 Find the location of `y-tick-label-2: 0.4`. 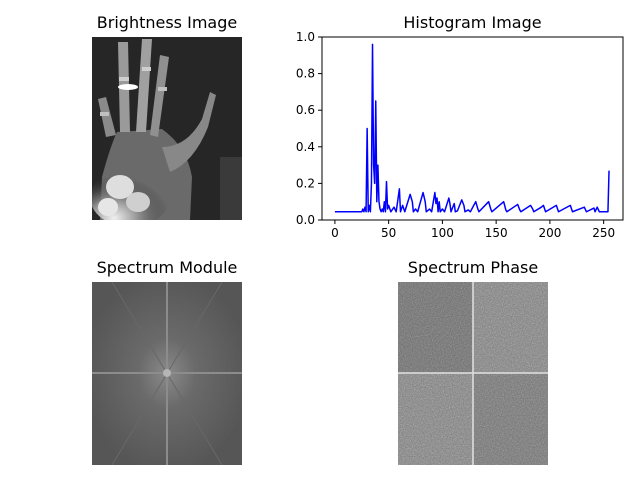

y-tick-label-2: 0.4 is located at coordinates (305, 147).